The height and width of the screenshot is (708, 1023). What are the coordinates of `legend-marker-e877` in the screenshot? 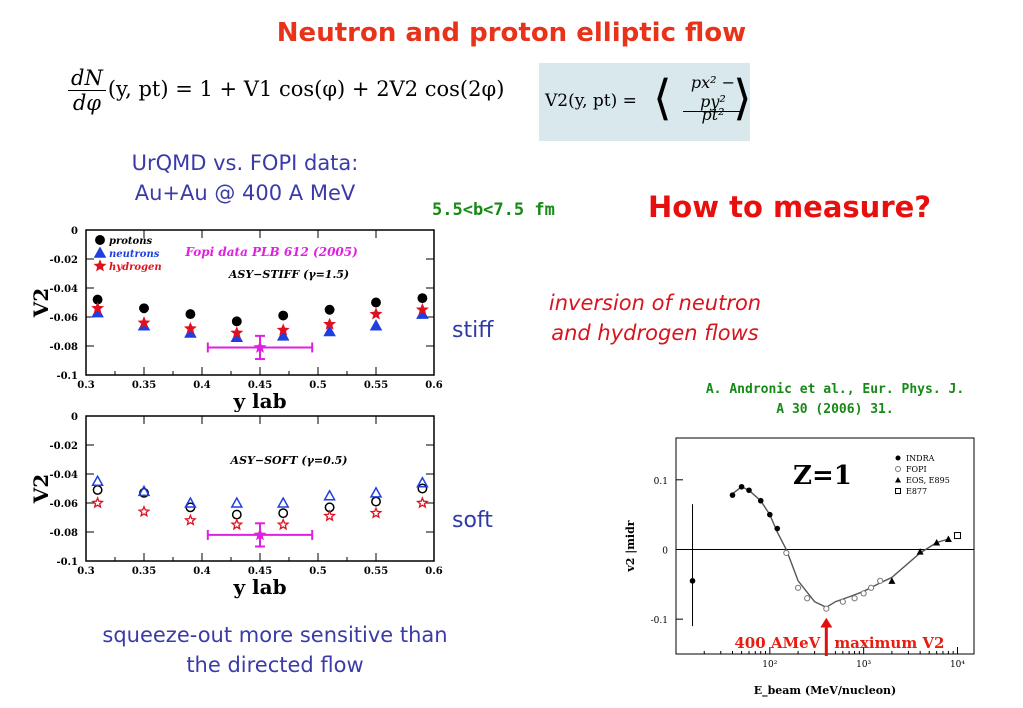 It's located at (898, 491).